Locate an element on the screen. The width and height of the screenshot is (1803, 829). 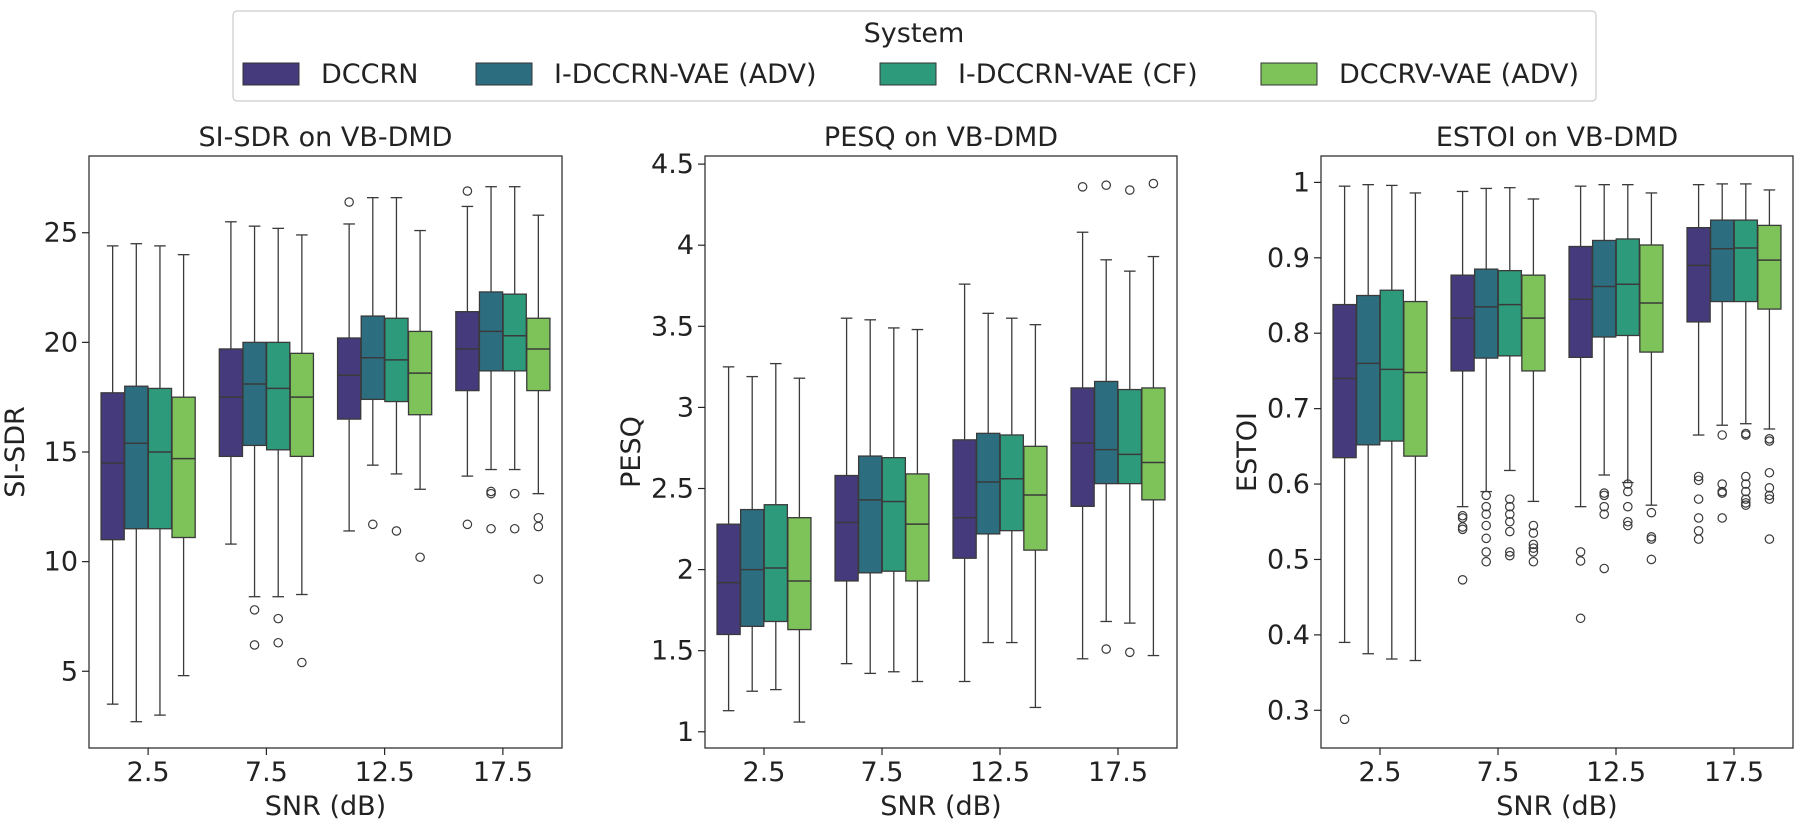
y-tick-label: 0.6 is located at coordinates (1288, 484).